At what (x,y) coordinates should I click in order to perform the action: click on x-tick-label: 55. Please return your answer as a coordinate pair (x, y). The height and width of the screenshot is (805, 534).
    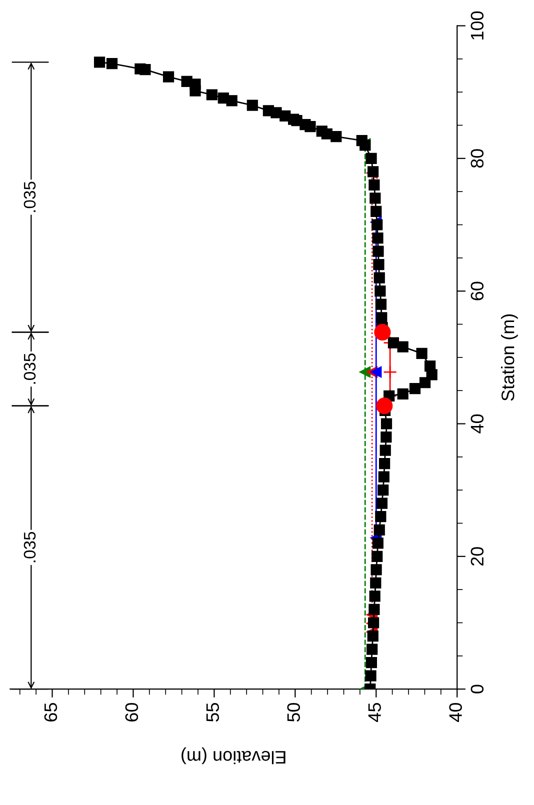
    Looking at the image, I should click on (213, 712).